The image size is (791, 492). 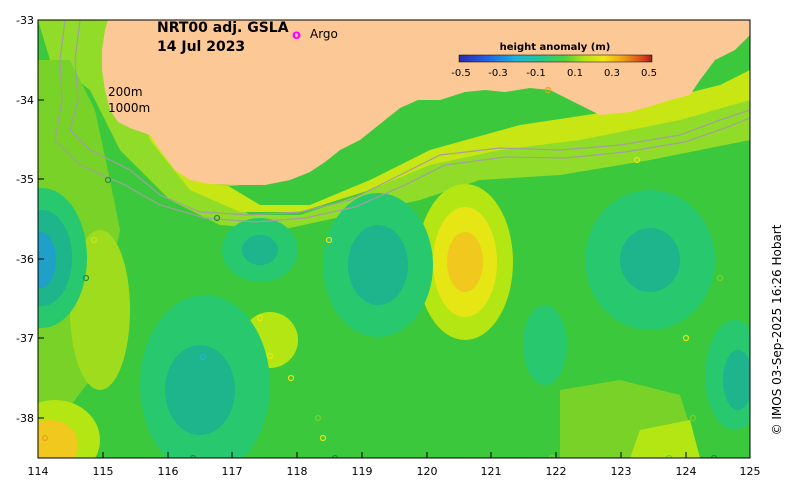 What do you see at coordinates (686, 471) in the screenshot?
I see `x-tick-label: 124` at bounding box center [686, 471].